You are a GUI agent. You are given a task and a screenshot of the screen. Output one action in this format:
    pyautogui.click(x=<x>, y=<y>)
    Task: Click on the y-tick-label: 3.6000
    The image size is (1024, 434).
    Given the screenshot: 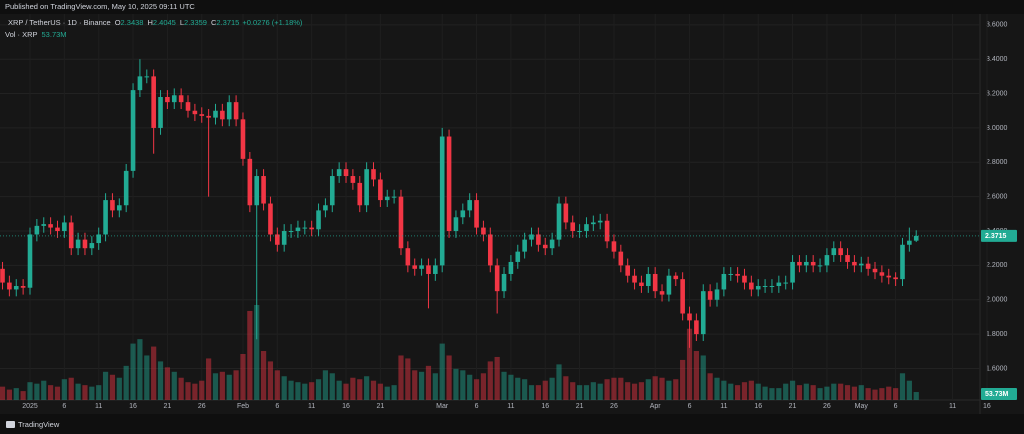 What is the action you would take?
    pyautogui.click(x=997, y=25)
    